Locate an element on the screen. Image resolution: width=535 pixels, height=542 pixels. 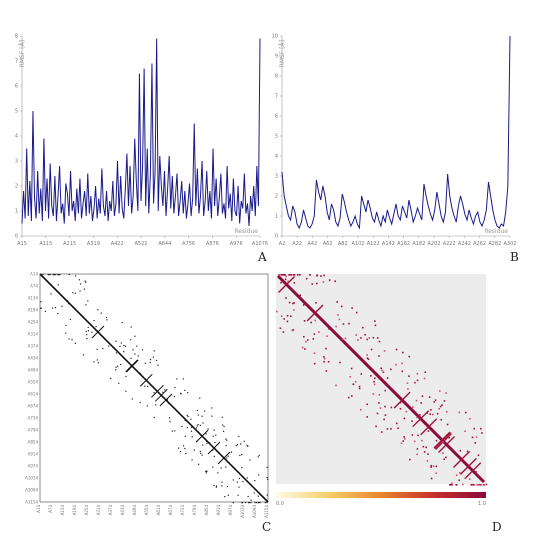
x-tick-label: A614 is located at coordinates (158, 510).